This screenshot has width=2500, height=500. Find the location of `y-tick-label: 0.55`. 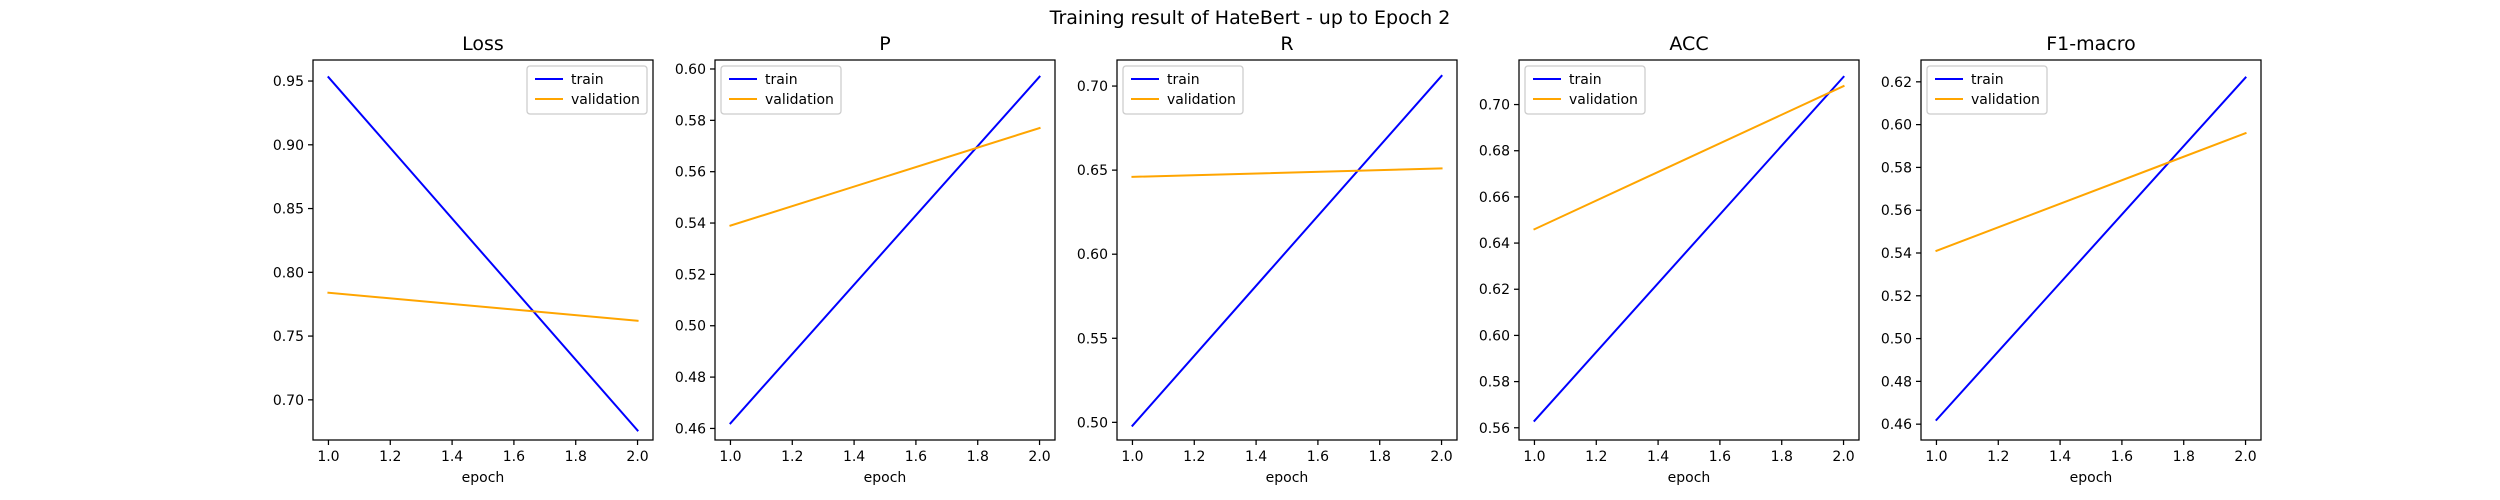

y-tick-label: 0.55 is located at coordinates (1092, 339).